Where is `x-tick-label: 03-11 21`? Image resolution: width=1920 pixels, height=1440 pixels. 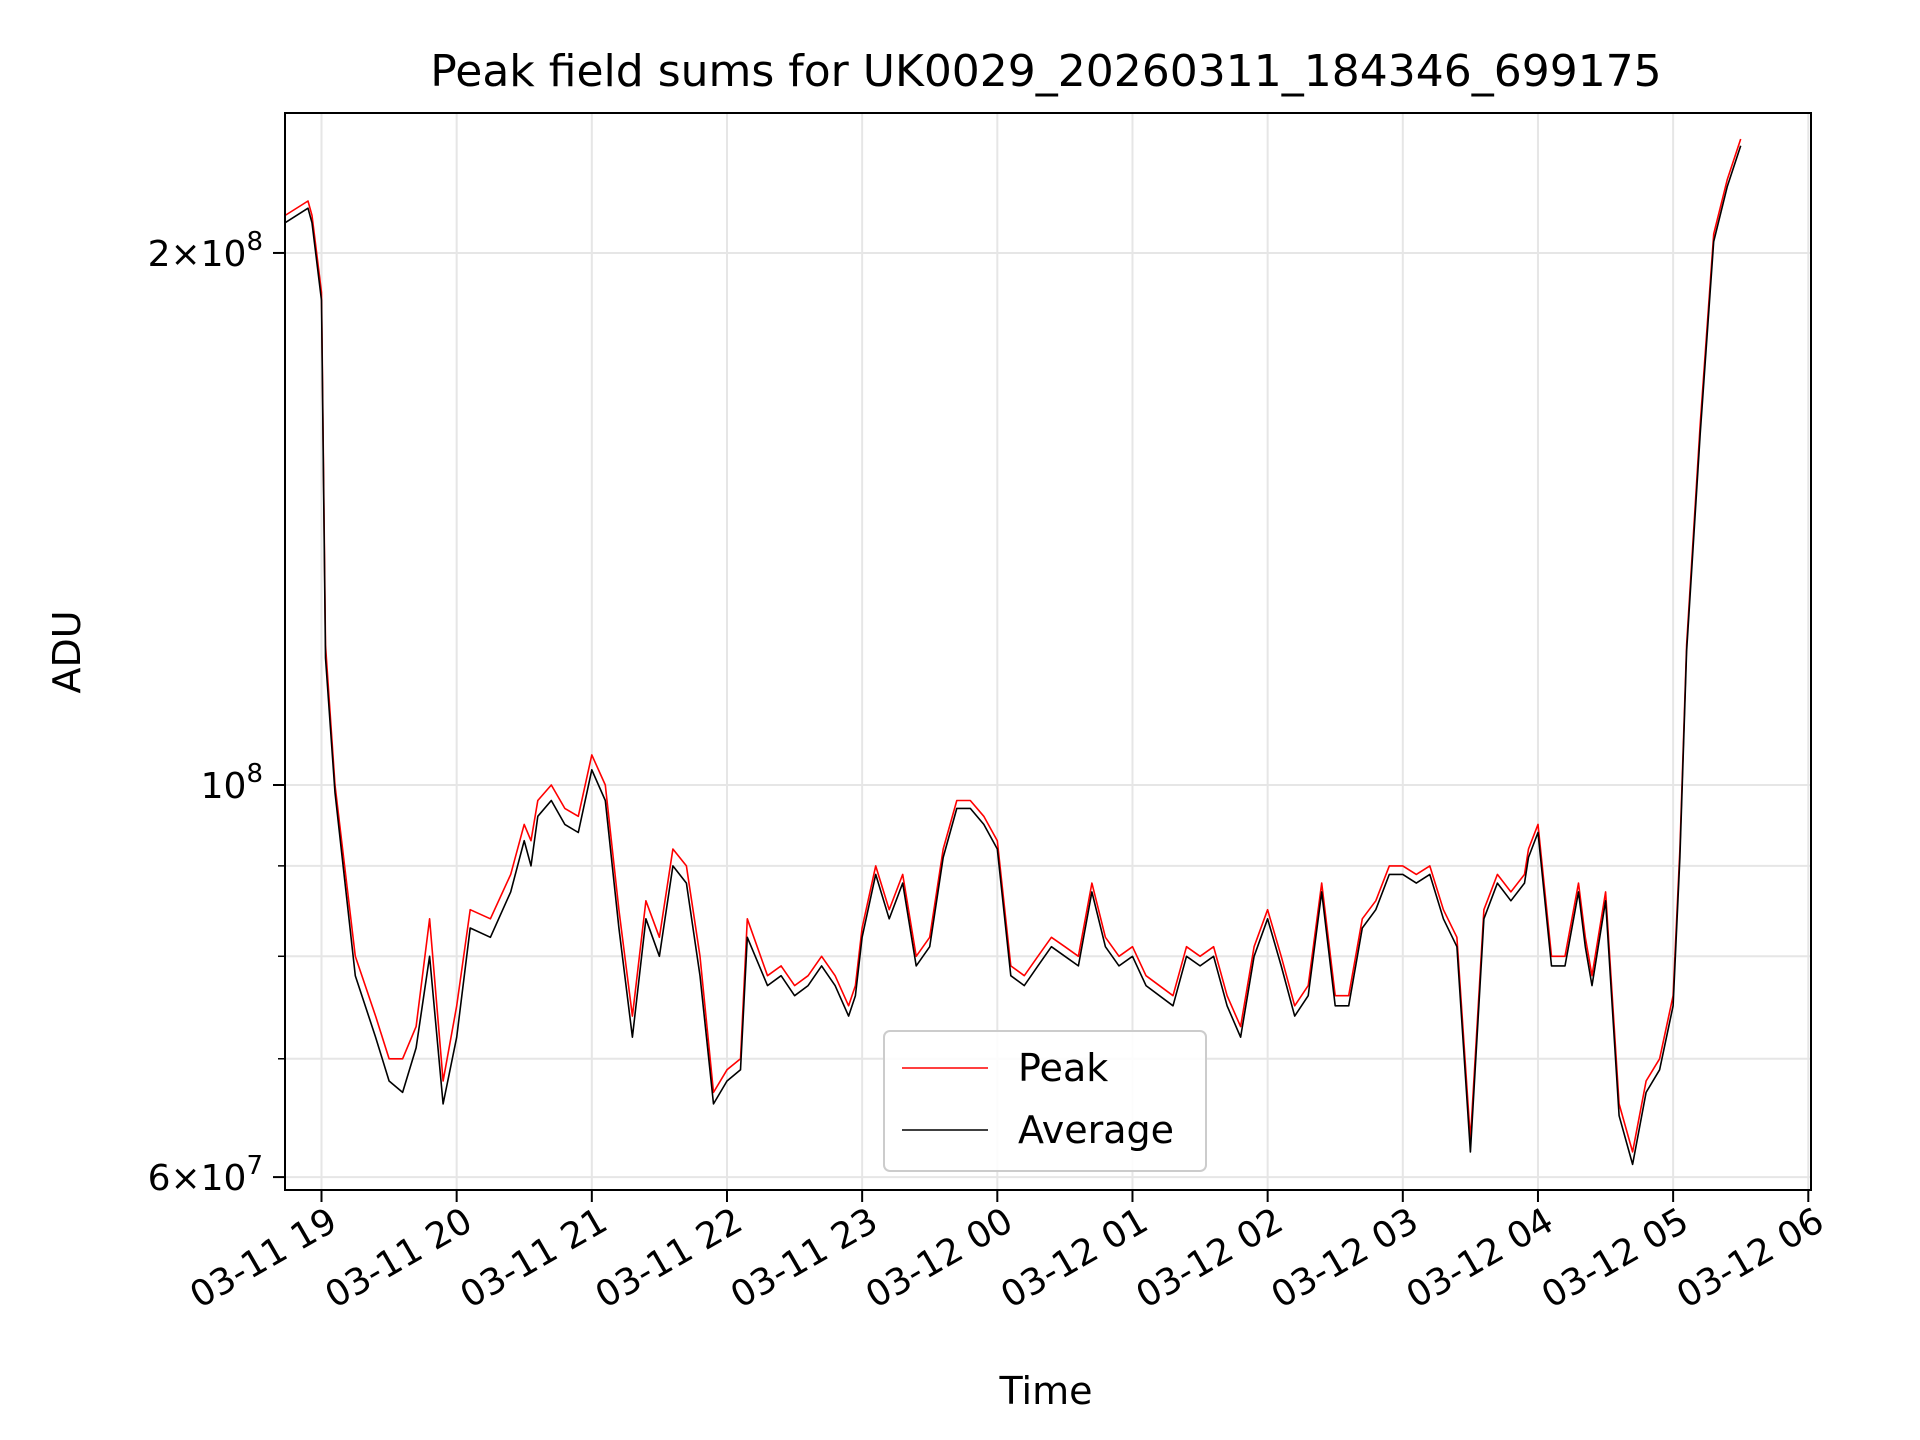 x-tick-label: 03-11 21 is located at coordinates (534, 1258).